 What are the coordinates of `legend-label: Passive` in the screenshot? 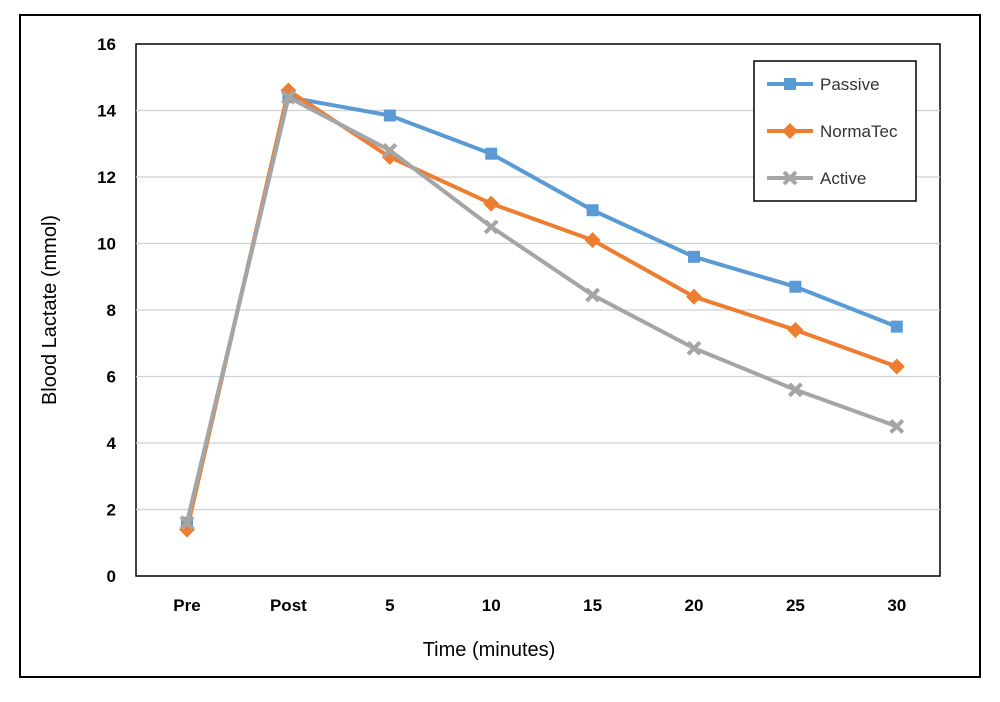 It's located at (850, 84).